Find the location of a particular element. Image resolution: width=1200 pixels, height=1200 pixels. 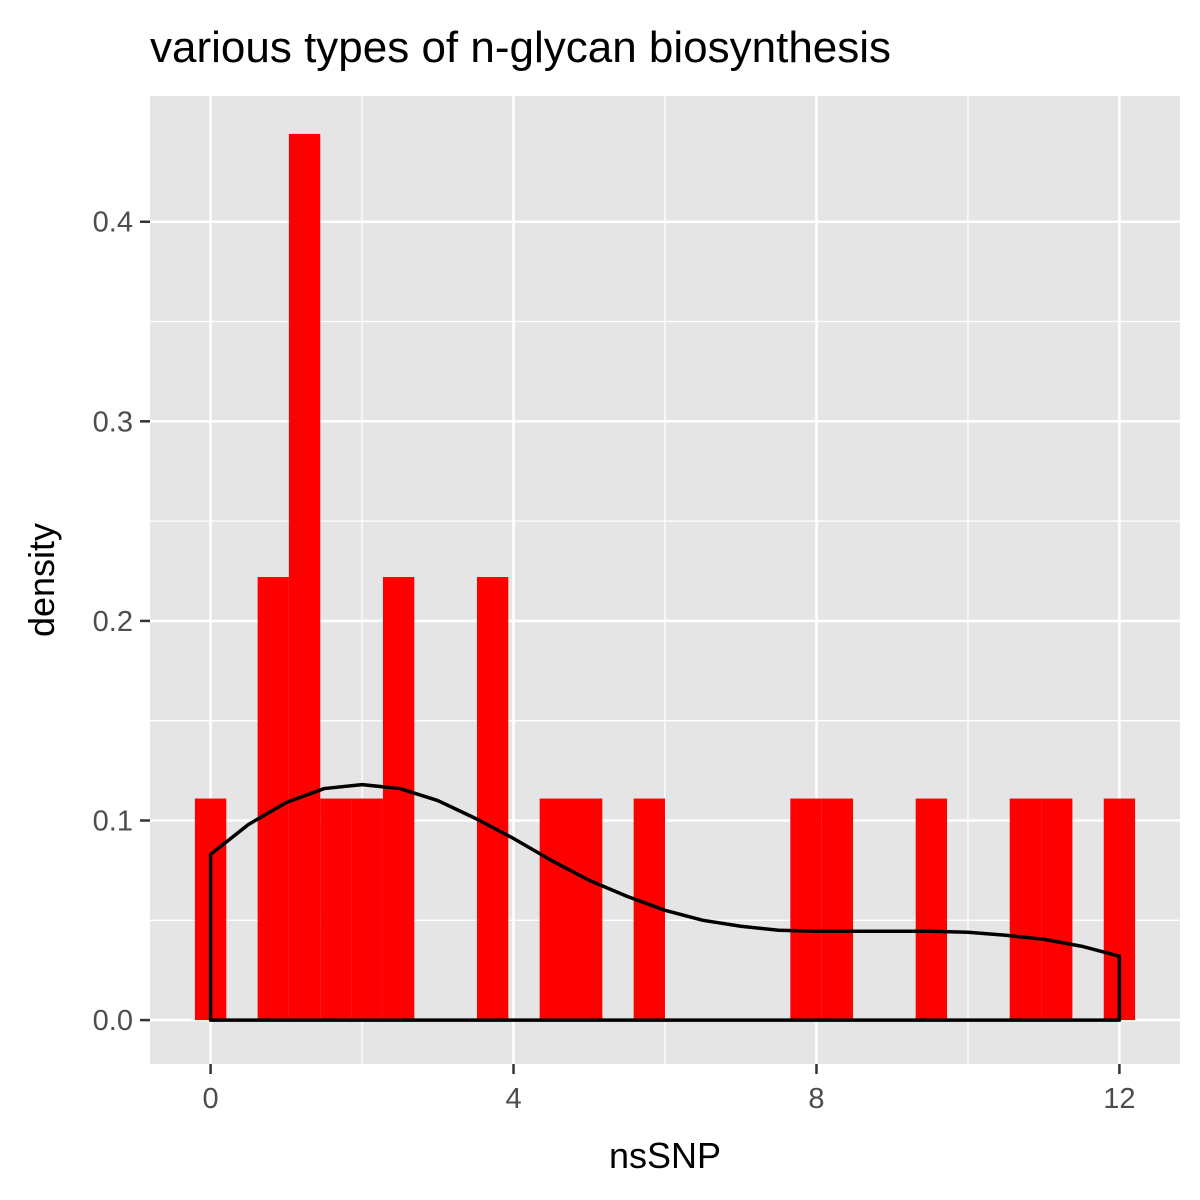

y-axis-title: density is located at coordinates (41, 580).